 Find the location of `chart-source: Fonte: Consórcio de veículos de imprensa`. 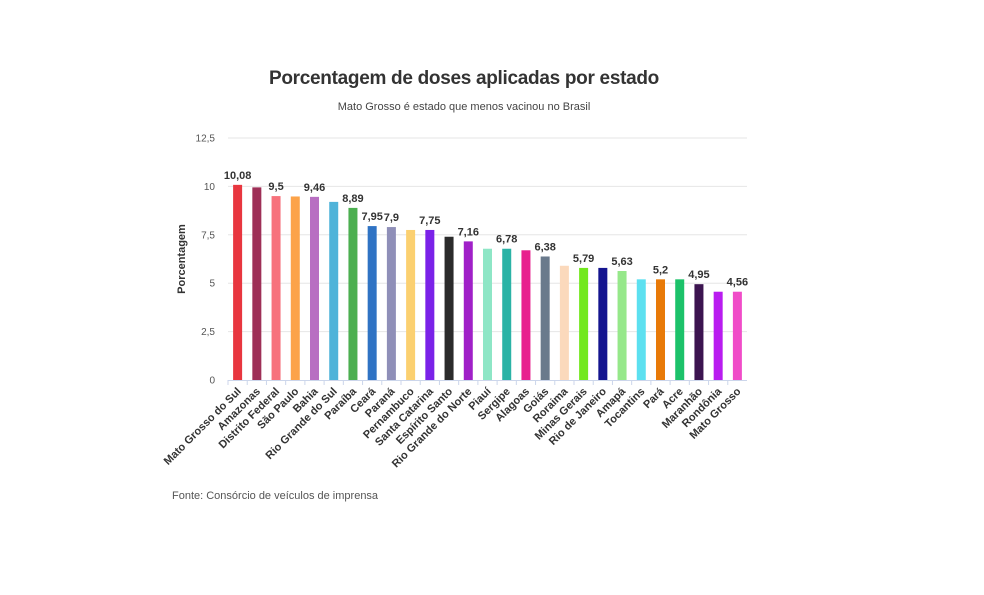

chart-source: Fonte: Consórcio de veículos de imprensa is located at coordinates (275, 496).